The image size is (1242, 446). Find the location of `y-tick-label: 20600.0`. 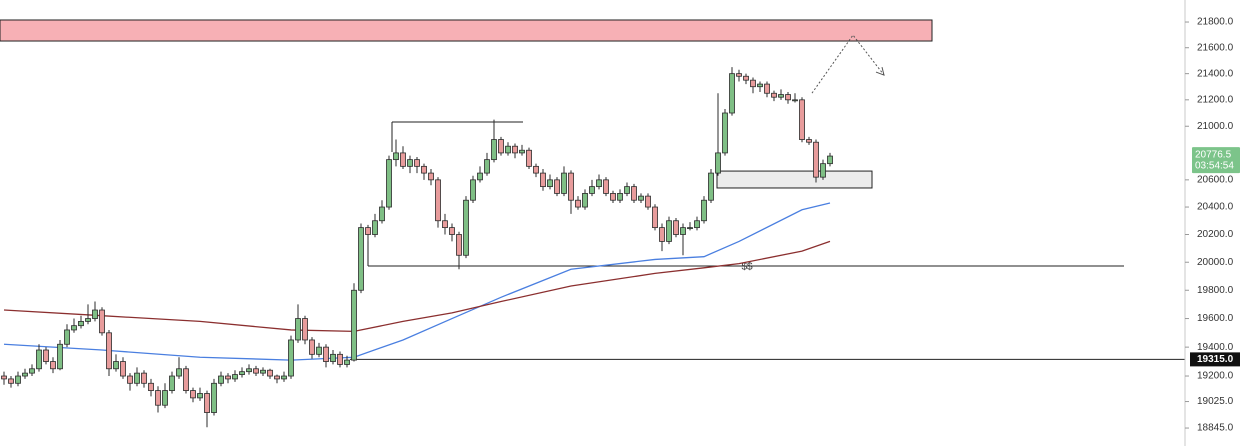

y-tick-label: 20600.0 is located at coordinates (1215, 179).